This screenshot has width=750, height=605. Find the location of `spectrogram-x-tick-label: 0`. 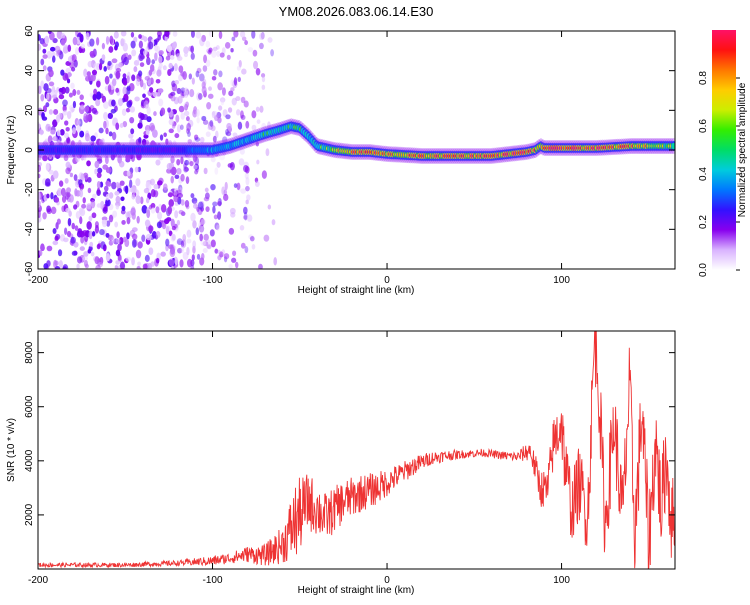

spectrogram-x-tick-label: 0 is located at coordinates (387, 280).